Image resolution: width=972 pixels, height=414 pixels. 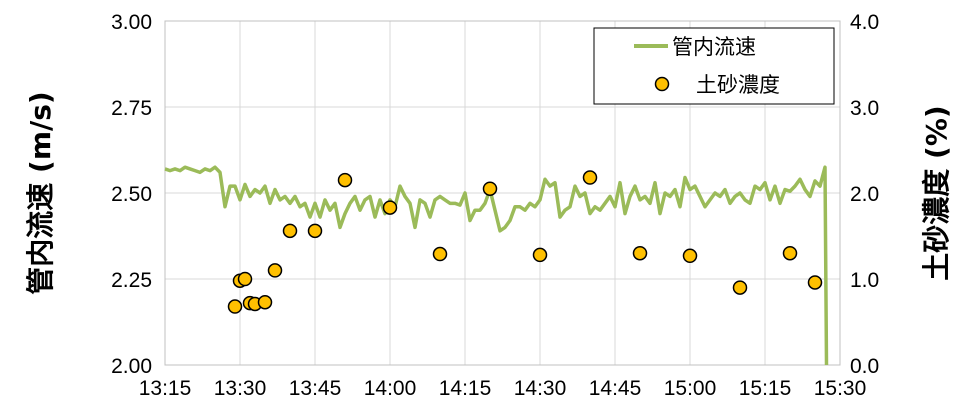 I want to click on y-right-tick-label: 4.0, so click(x=864, y=22).